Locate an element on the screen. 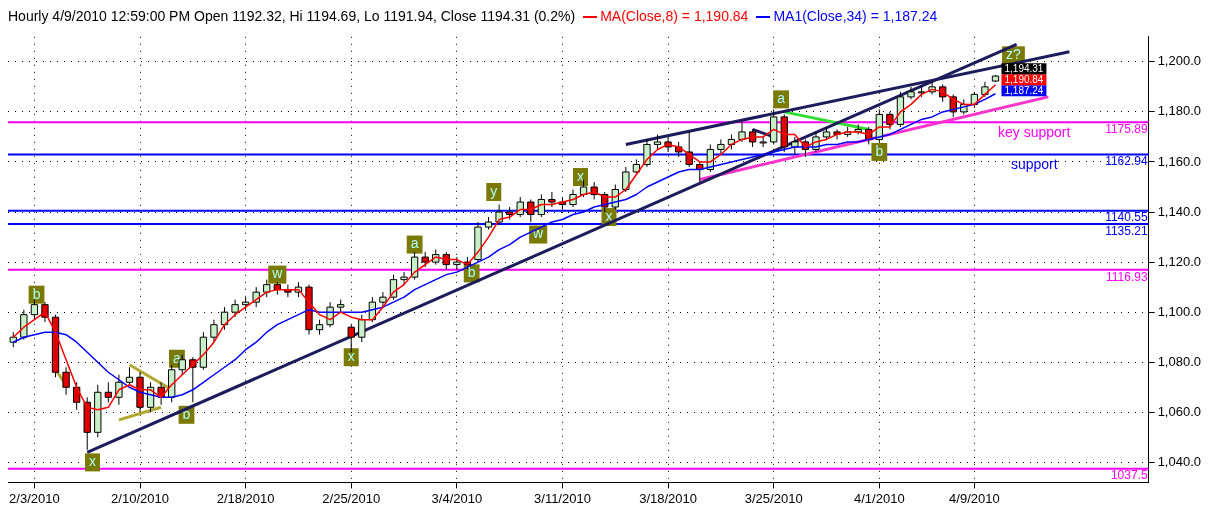  x-tick-label: 4/1/2010 is located at coordinates (879, 498).